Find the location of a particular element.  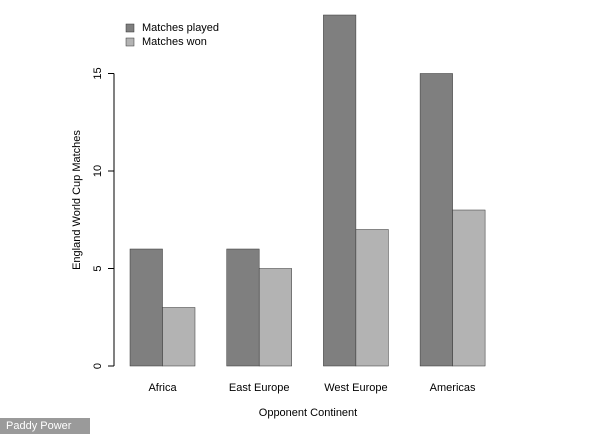

y-tick-label: 10 is located at coordinates (98, 171).